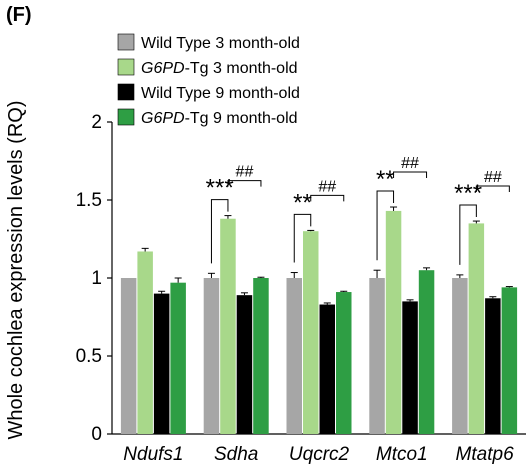 This screenshot has width=529, height=466. I want to click on y-tick-label: 1, so click(96, 278).